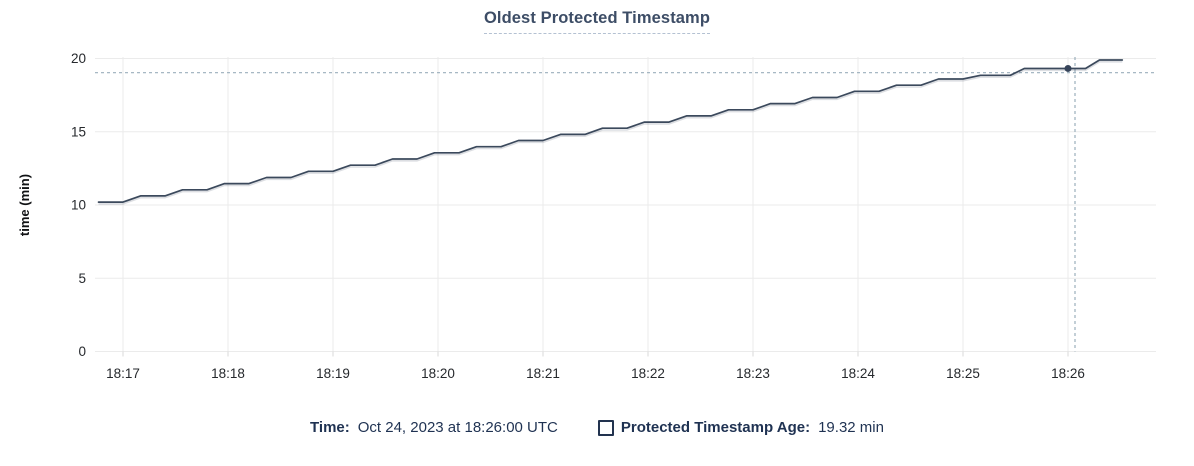 This screenshot has height=466, width=1194. Describe the element at coordinates (605, 427) in the screenshot. I see `series-checkbox-icon` at that location.